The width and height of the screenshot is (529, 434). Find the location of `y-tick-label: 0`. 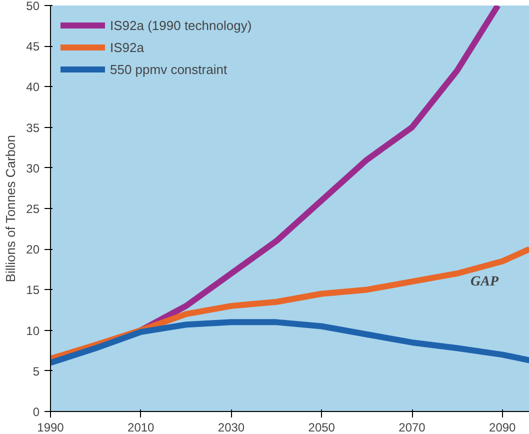

y-tick-label: 0 is located at coordinates (36, 412).